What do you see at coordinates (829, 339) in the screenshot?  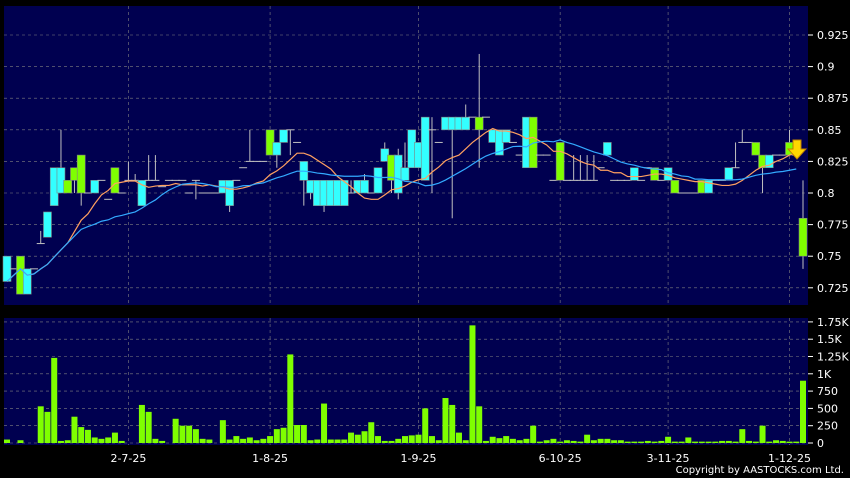 I see `volume-tick-label: 1.5K` at bounding box center [829, 339].